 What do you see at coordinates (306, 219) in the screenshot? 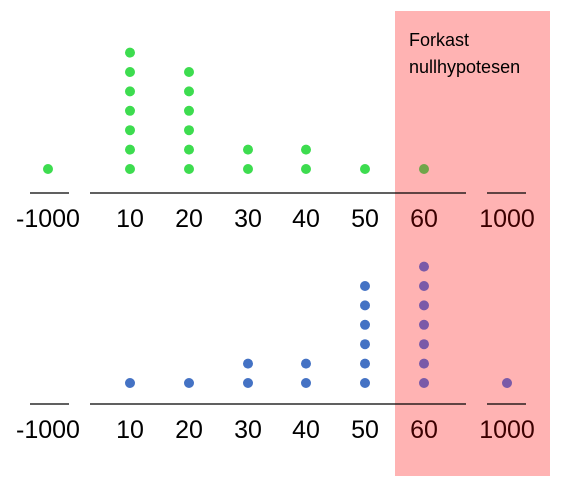
I see `top-tick-label-40: 40` at bounding box center [306, 219].